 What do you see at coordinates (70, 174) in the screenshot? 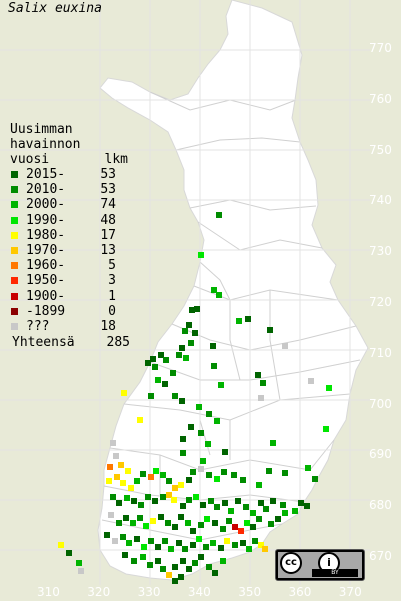
I see `legend-item: 2015- 53` at bounding box center [70, 174].